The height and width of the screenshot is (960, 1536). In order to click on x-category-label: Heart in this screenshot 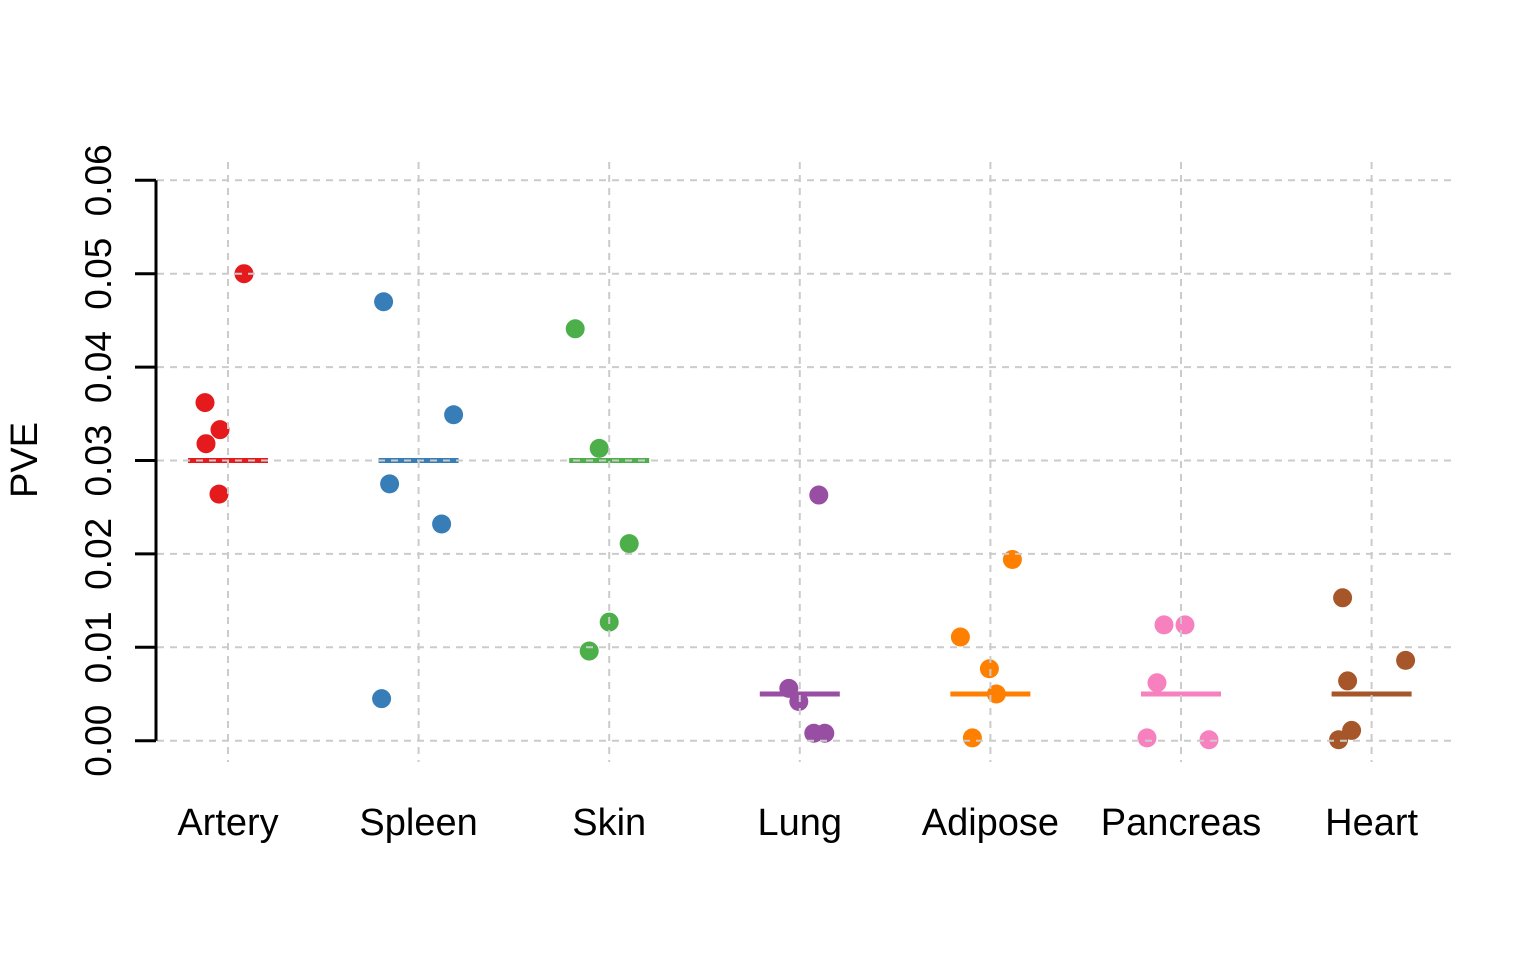, I will do `click(1371, 823)`.